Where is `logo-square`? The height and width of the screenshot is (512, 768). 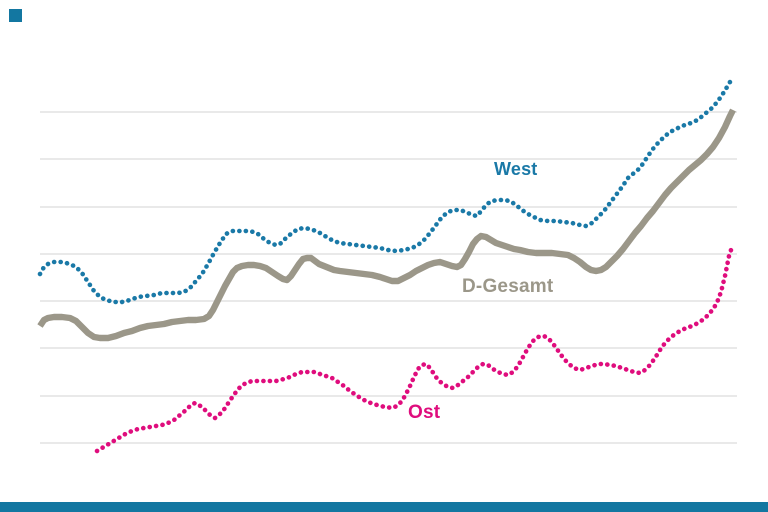 logo-square is located at coordinates (15, 15).